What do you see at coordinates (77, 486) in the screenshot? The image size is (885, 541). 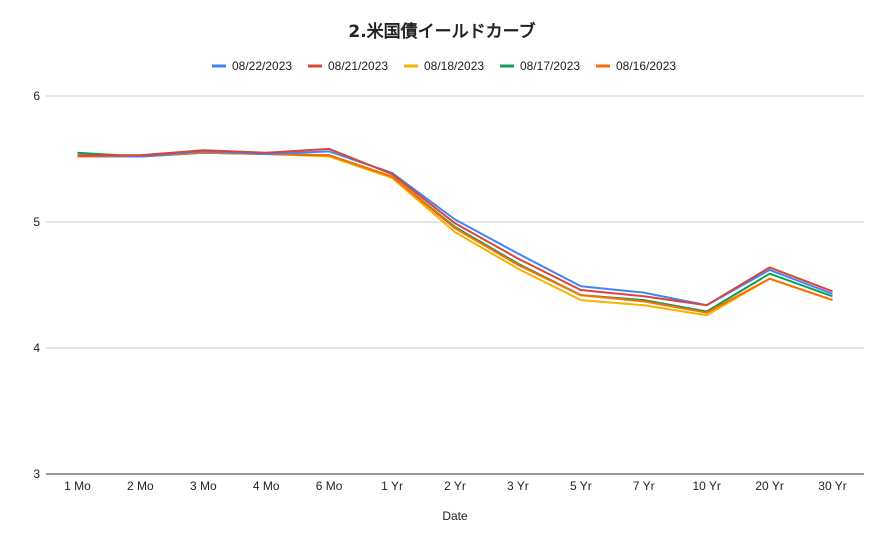 I see `x-tick-label: 1 Mo` at bounding box center [77, 486].